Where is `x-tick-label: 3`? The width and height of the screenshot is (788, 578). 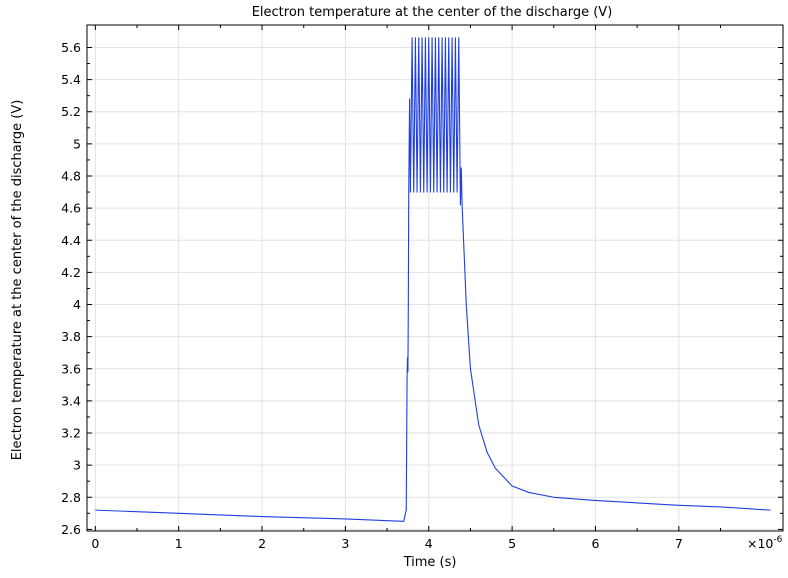 x-tick-label: 3 is located at coordinates (345, 543).